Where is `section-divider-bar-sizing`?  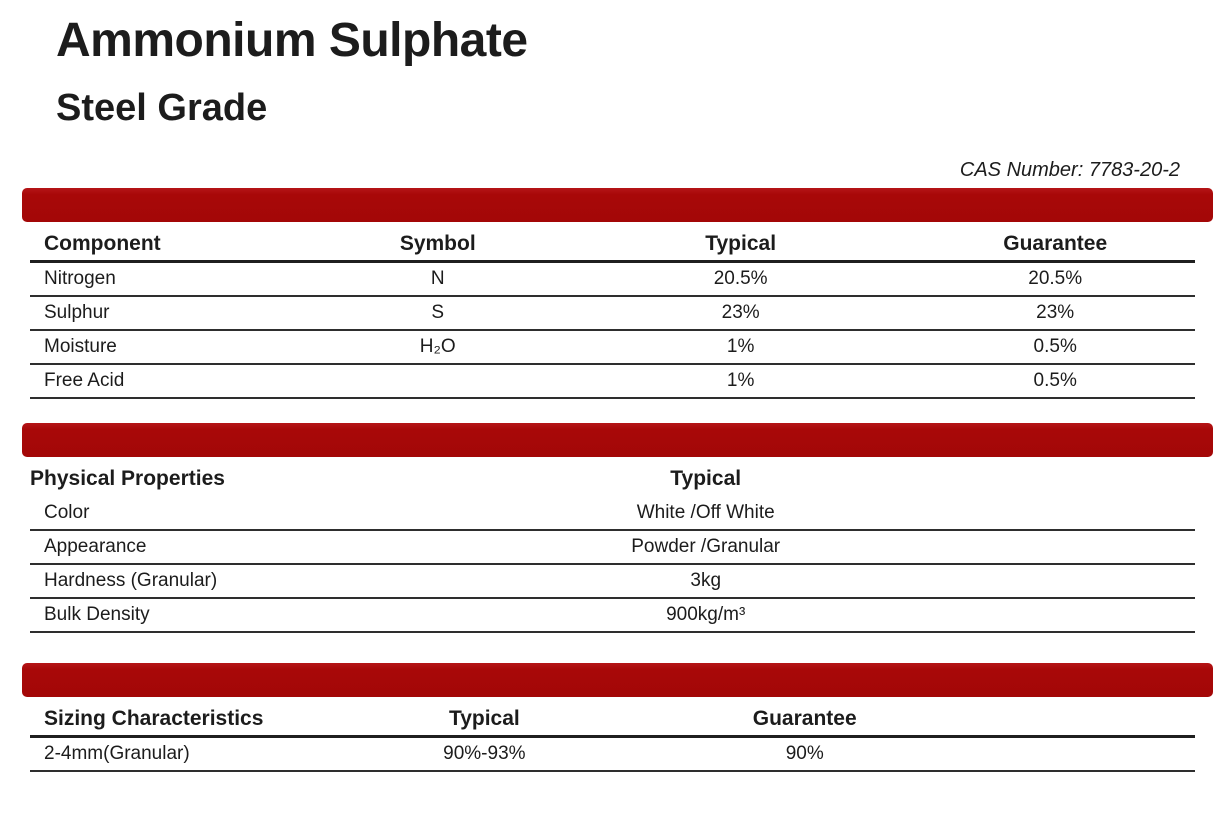
section-divider-bar-sizing is located at coordinates (617, 680).